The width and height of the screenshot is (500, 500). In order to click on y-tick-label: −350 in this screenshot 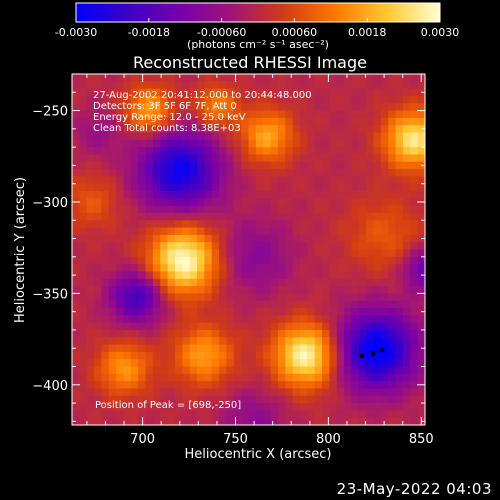, I will do `click(50, 294)`.